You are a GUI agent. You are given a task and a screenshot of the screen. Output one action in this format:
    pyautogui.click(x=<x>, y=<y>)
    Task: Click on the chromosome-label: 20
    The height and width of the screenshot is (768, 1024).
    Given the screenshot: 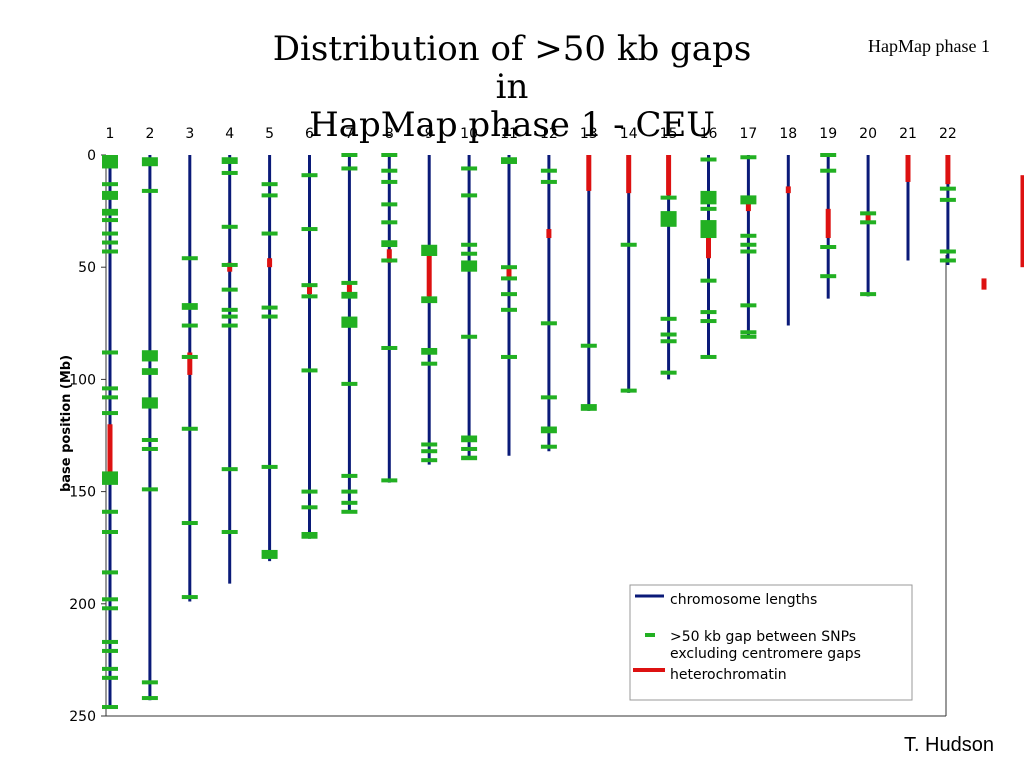 What is the action you would take?
    pyautogui.click(x=868, y=134)
    